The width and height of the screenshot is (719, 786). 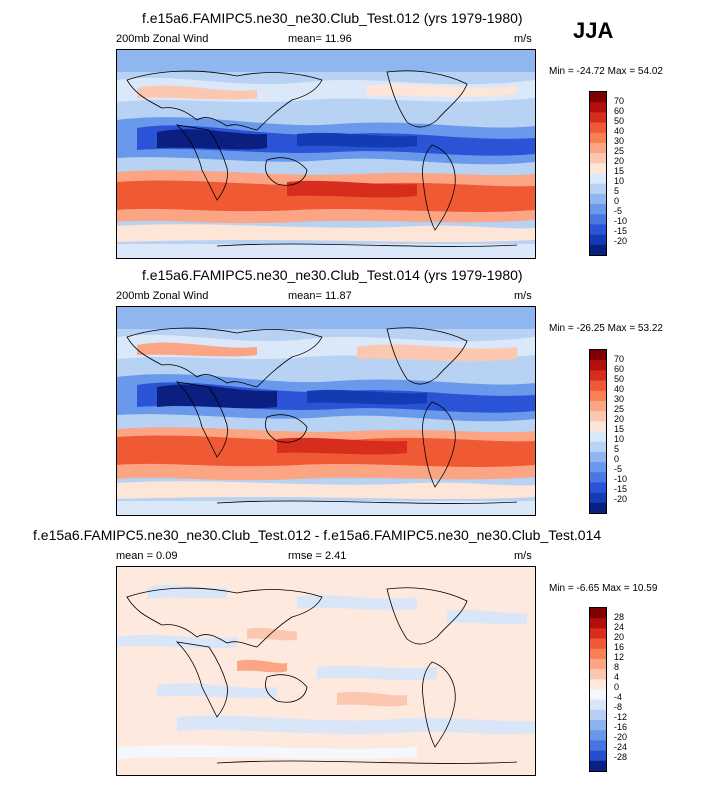 What do you see at coordinates (621, 757) in the screenshot?
I see `colorbar-tick: -28` at bounding box center [621, 757].